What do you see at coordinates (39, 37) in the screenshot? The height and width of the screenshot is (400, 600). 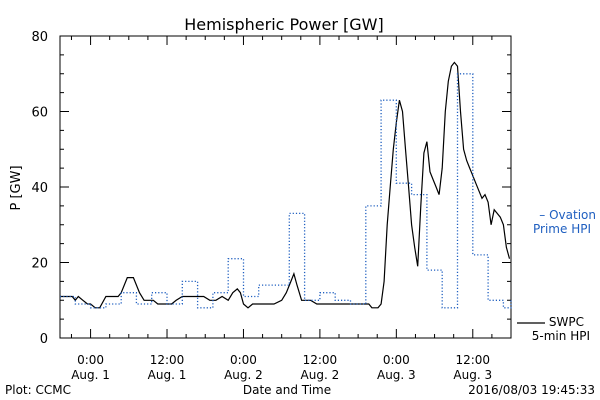 I see `y-tick-label: 80` at bounding box center [39, 37].